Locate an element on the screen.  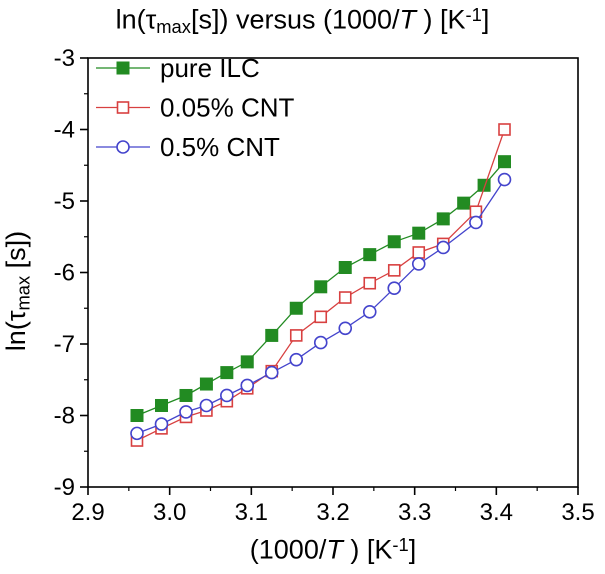
x-tick-label: 2.9 is located at coordinates (87, 512).